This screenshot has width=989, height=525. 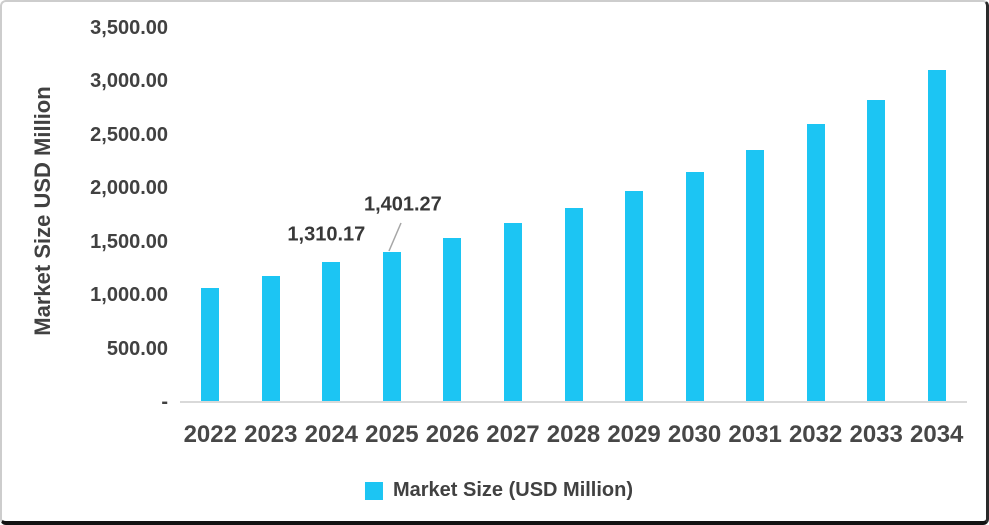 I want to click on y-tick-label-3000: 3,000.00, so click(x=129, y=81).